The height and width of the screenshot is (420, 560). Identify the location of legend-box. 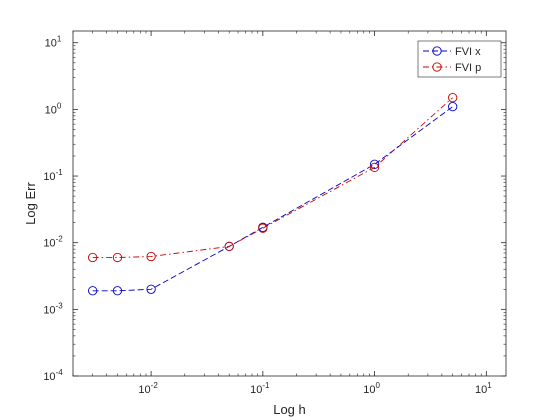
(459, 59).